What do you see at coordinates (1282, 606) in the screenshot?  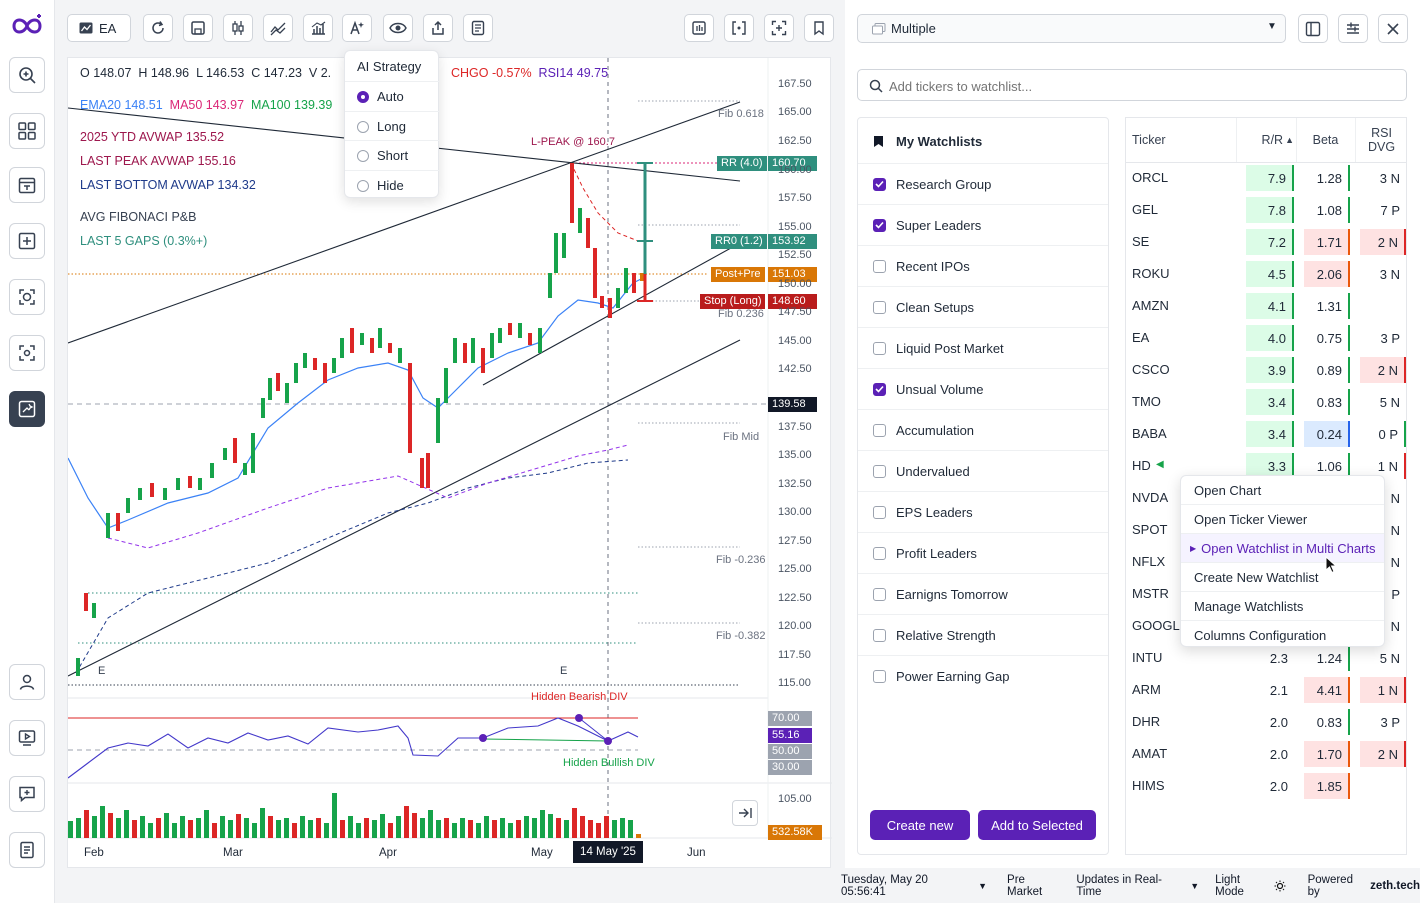 I see `ctx-manage-watchlists: Manage Watchlists` at bounding box center [1282, 606].